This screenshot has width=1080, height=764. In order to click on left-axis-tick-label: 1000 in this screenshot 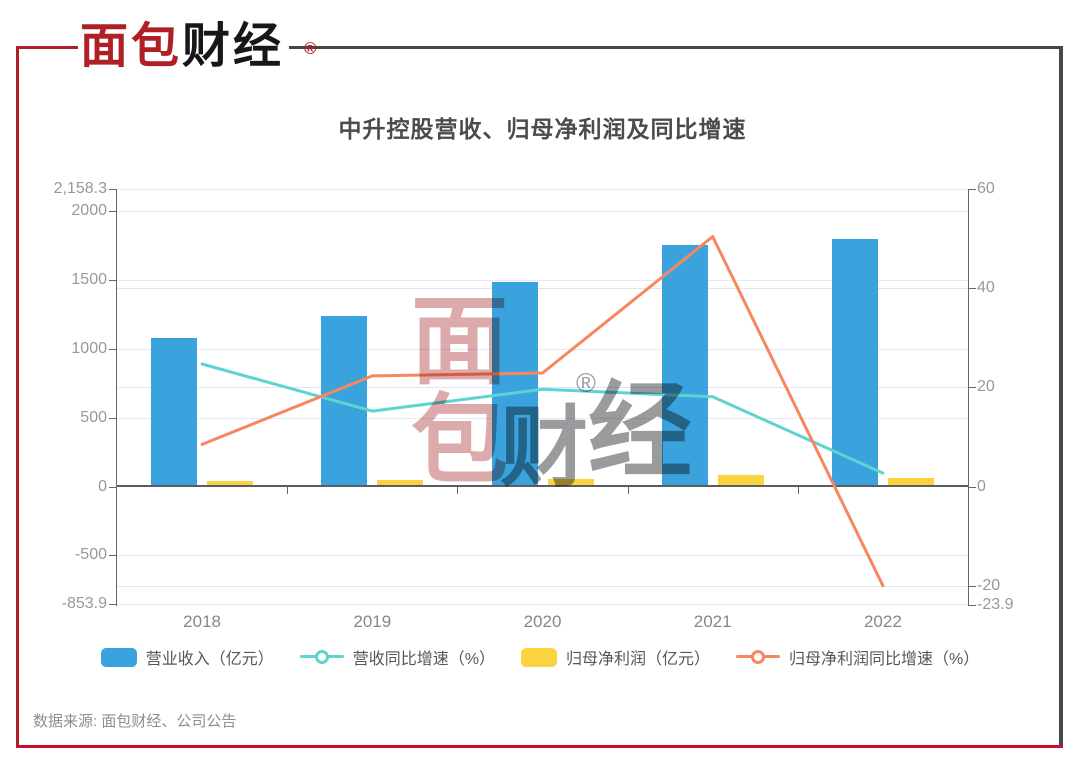, I will do `click(89, 348)`.